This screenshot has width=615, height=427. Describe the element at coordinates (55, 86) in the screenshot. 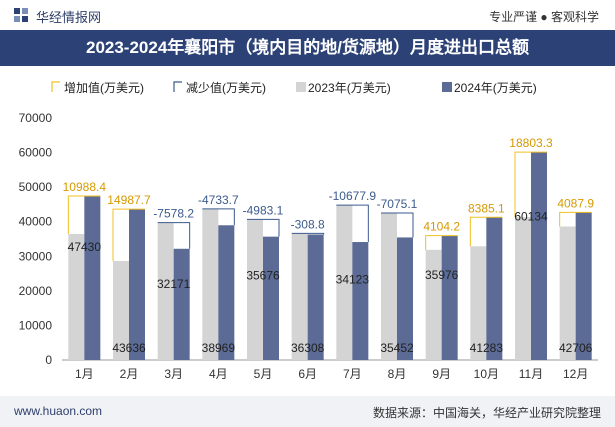

I see `legend-increase-swatch` at that location.